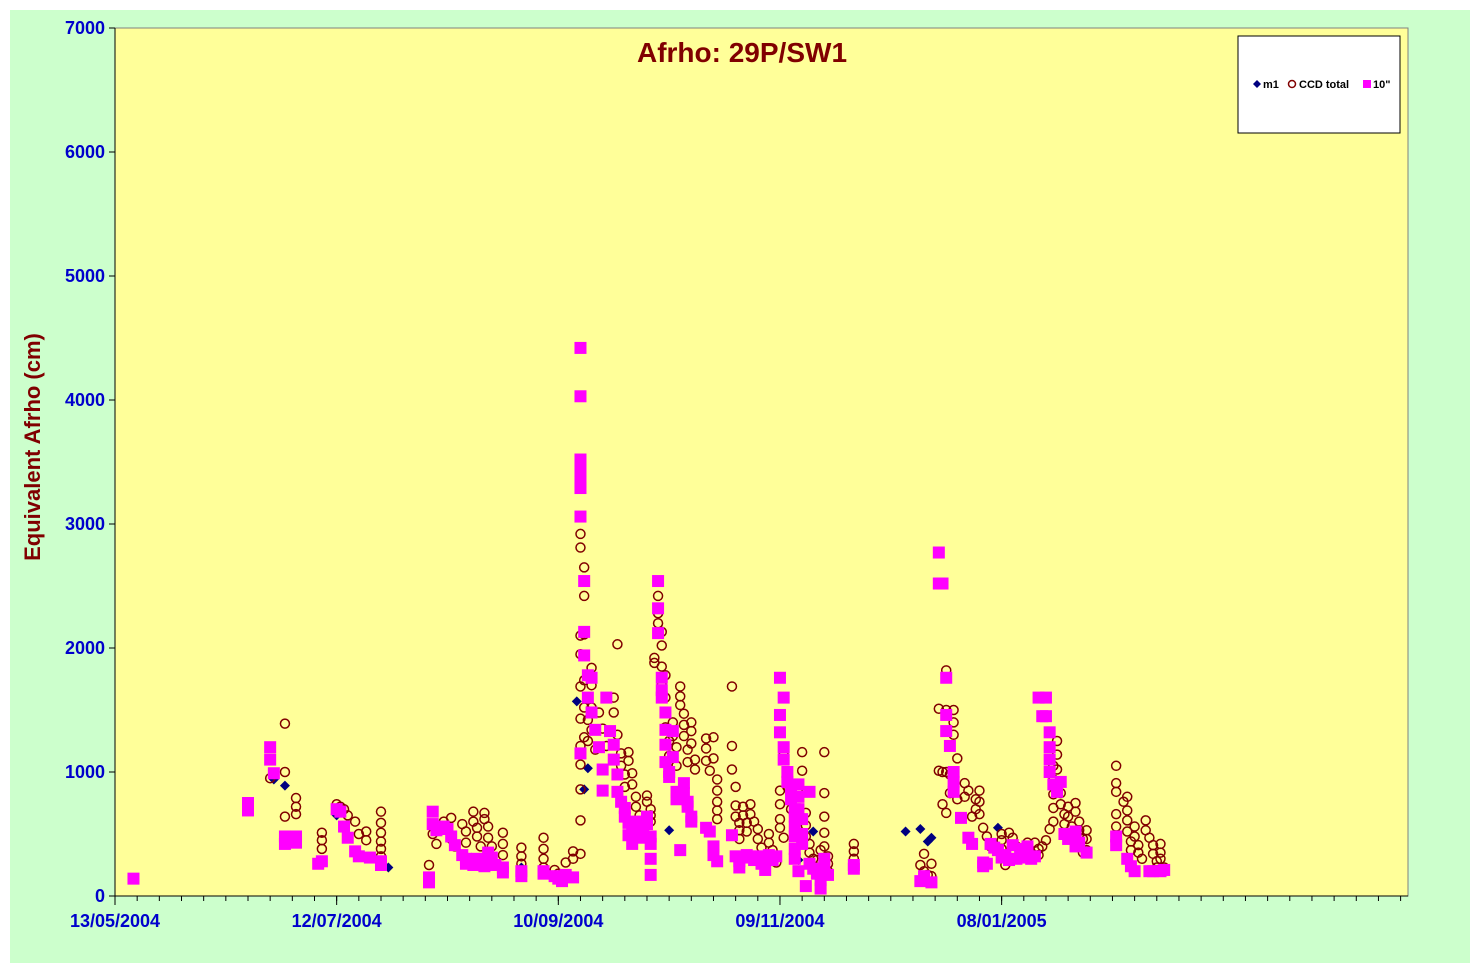  I want to click on y-tick-label: 0, so click(100, 896).